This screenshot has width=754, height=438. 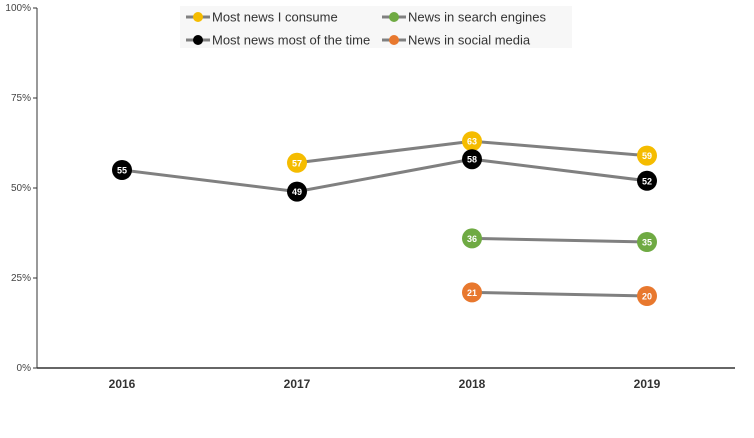 I want to click on data-label: 35, so click(x=647, y=243).